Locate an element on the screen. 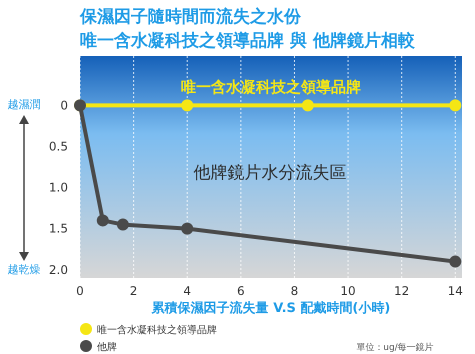  legend-label: 唯一含水凝科技之領導品牌 is located at coordinates (157, 330).